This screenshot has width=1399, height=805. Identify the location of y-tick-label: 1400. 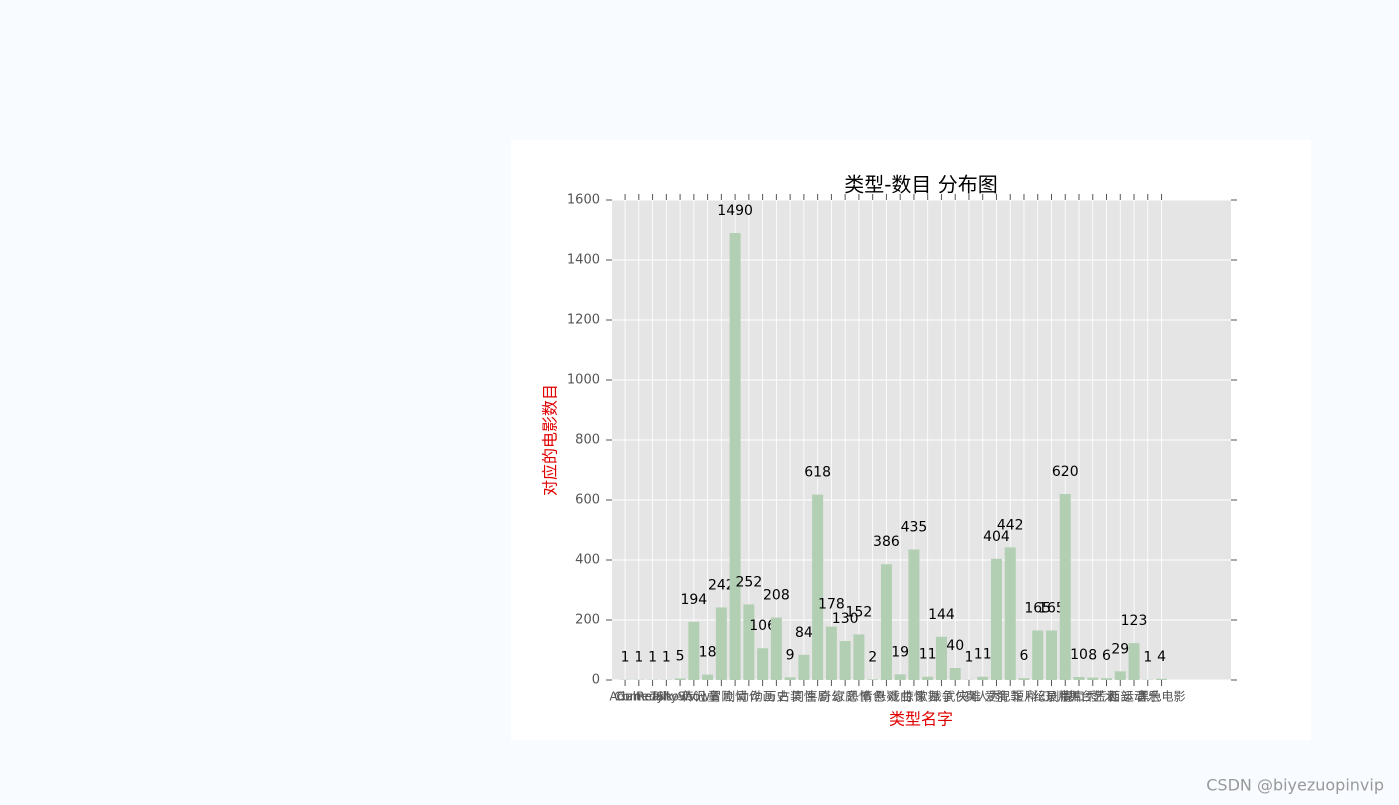
(583, 260).